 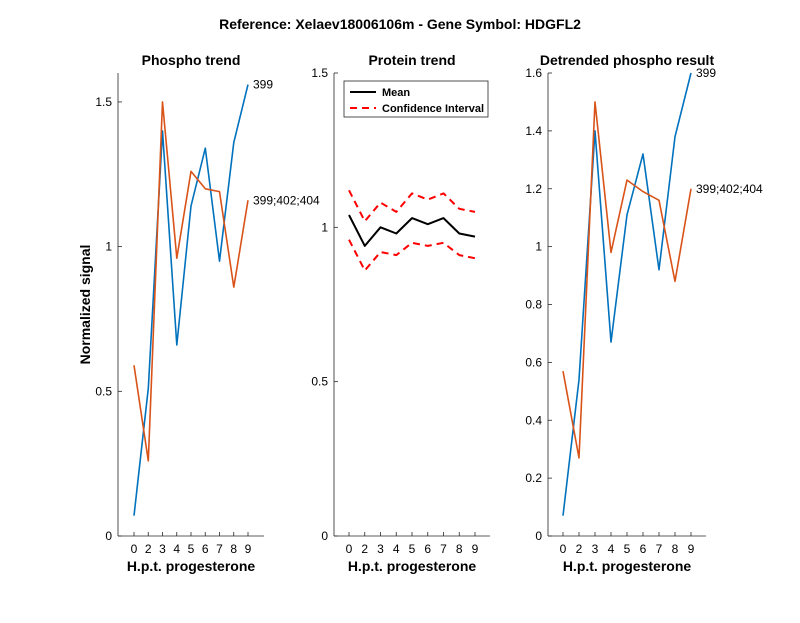 What do you see at coordinates (433, 109) in the screenshot?
I see `legend-label-ci: Confidence Interval` at bounding box center [433, 109].